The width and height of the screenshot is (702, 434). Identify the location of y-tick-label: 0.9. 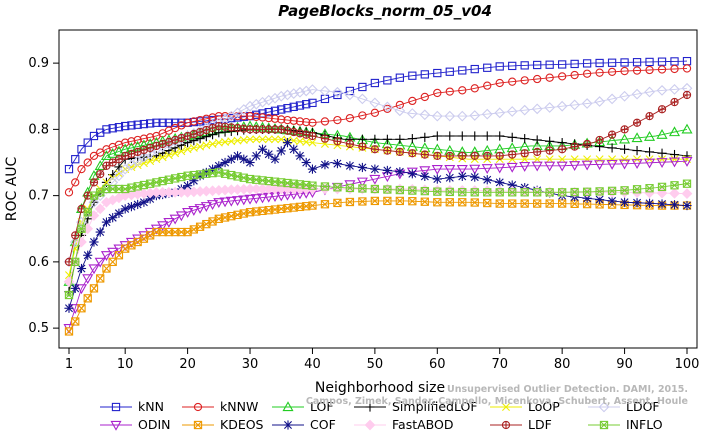
(38, 63).